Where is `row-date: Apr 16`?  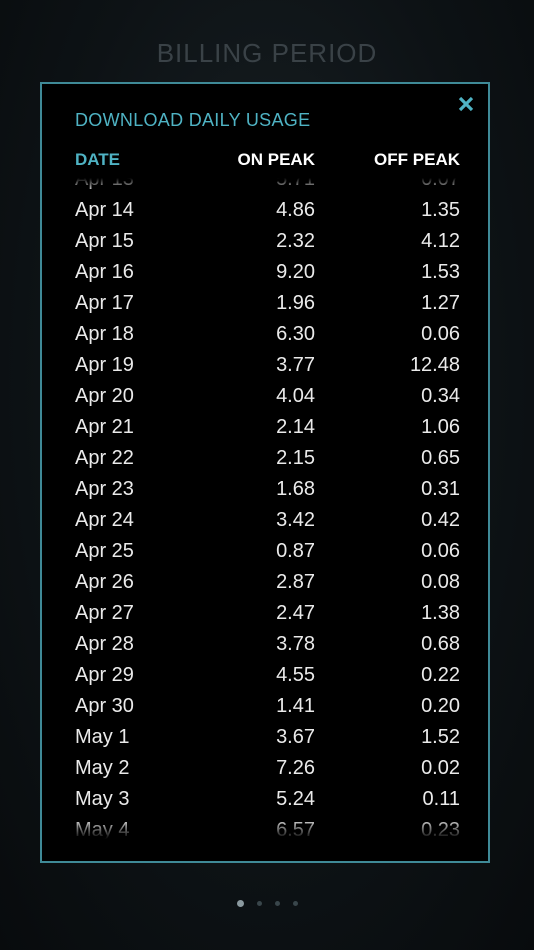
row-date: Apr 16 is located at coordinates (104, 272).